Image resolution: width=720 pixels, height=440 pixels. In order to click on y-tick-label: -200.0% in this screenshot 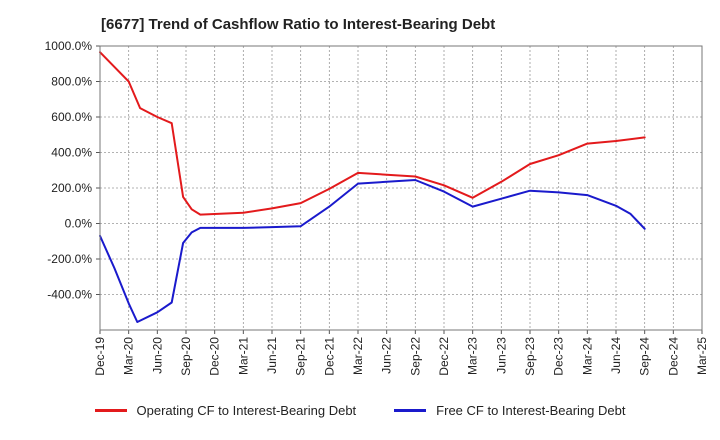, I will do `click(69, 259)`.